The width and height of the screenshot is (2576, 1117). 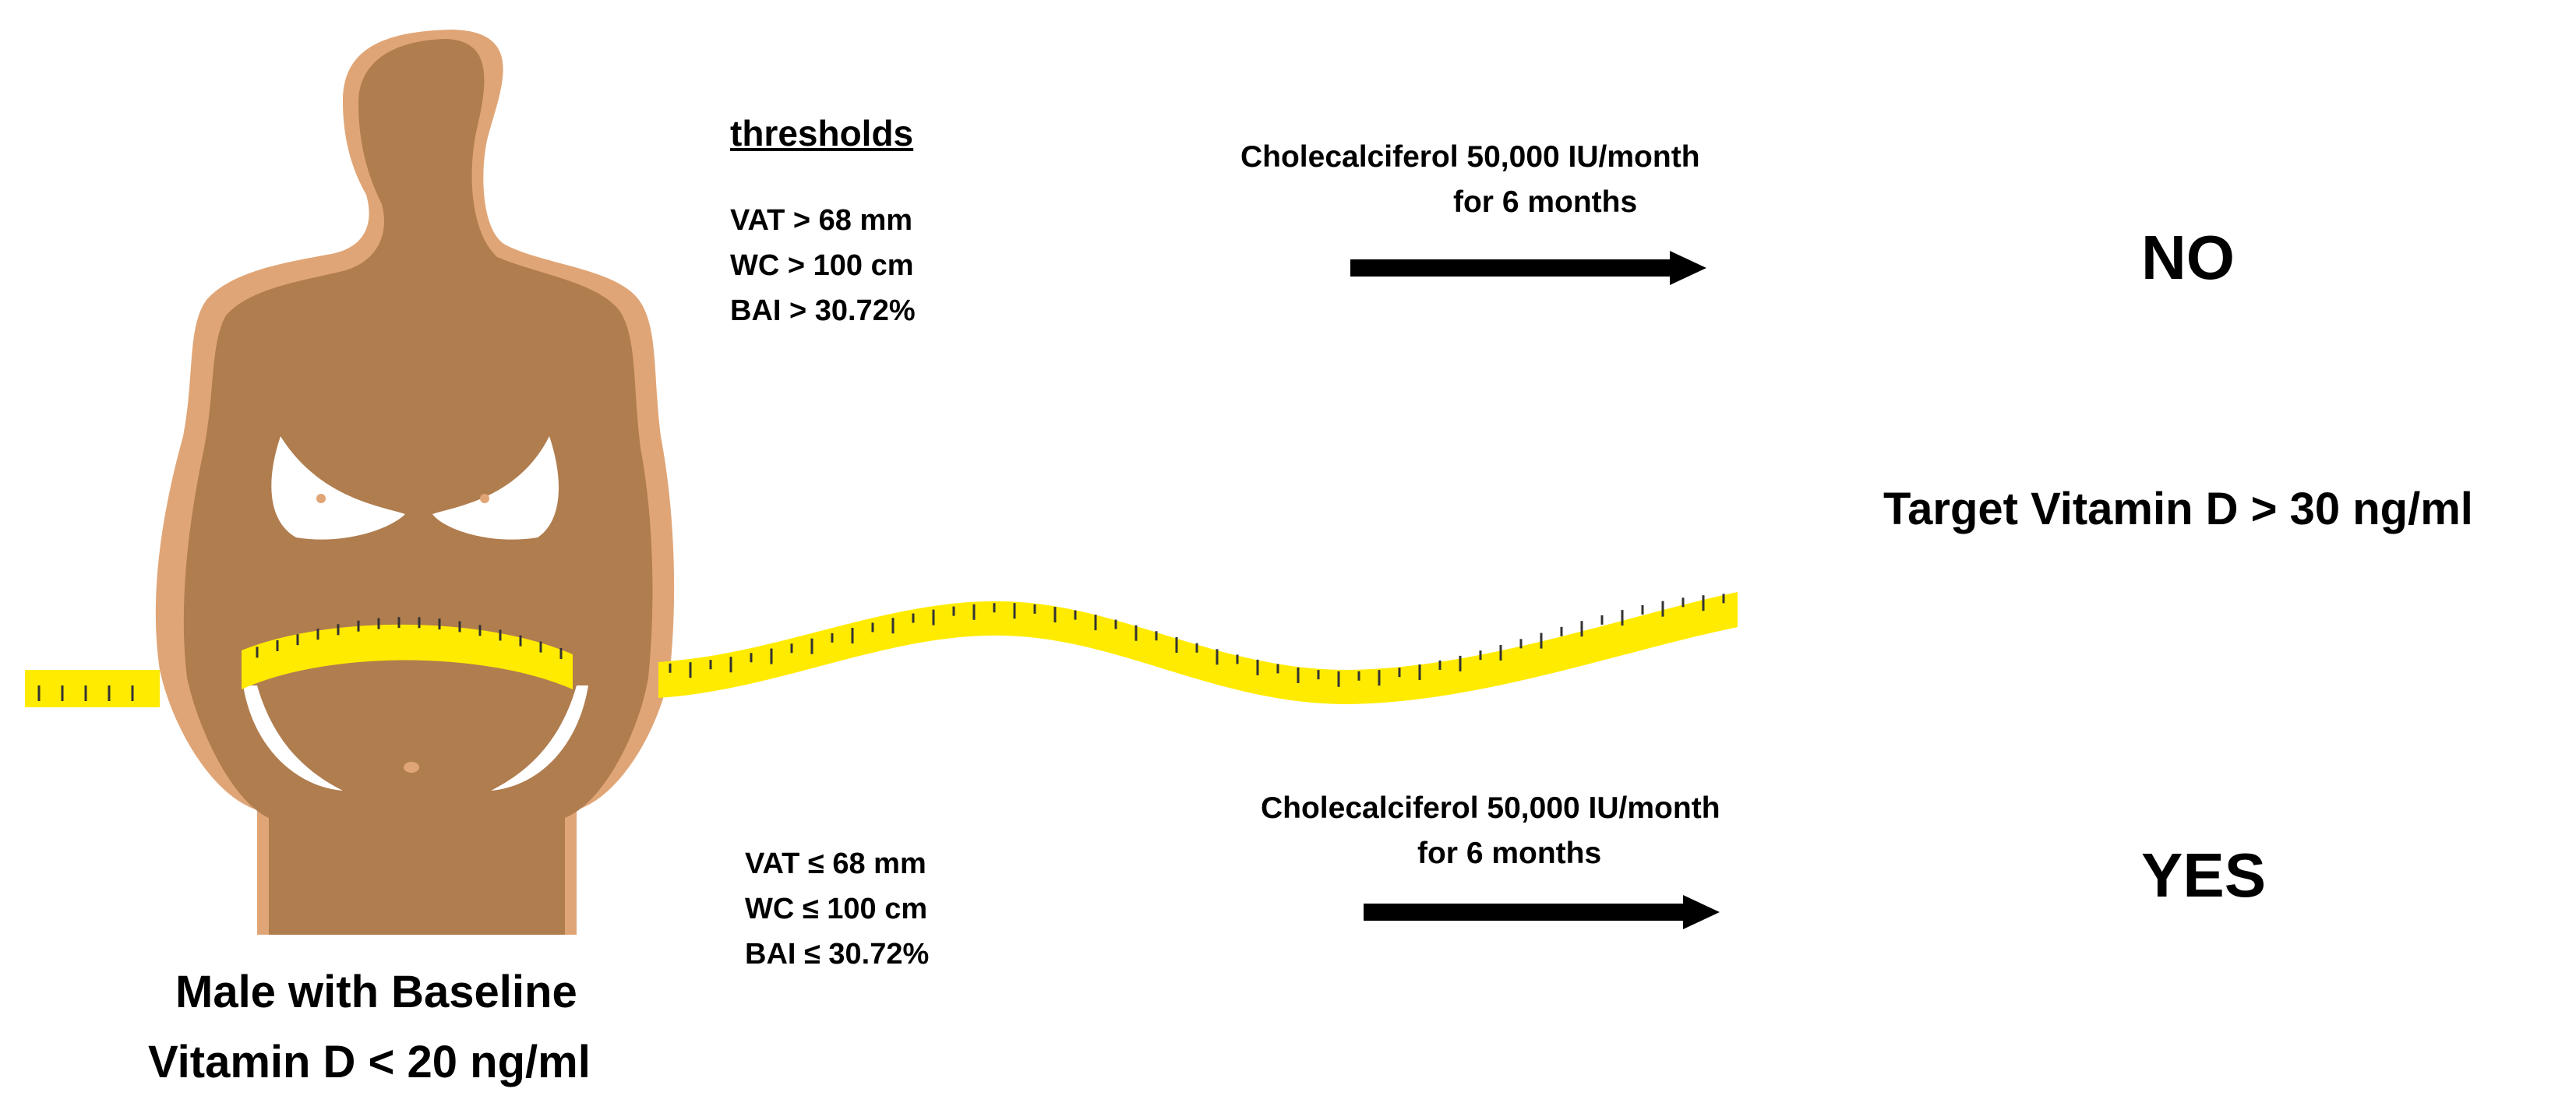 I want to click on low-criteria-bai: BAI ≤ 30.72%, so click(x=837, y=954).